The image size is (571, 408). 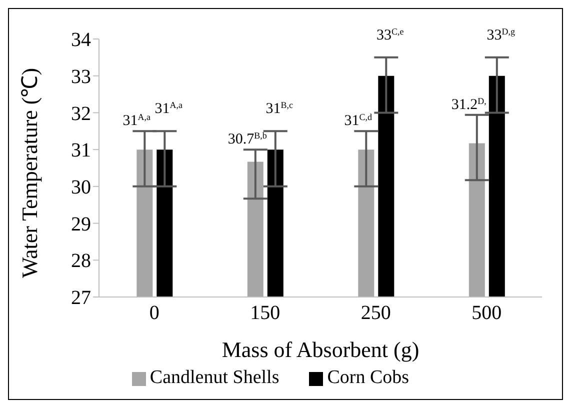 I want to click on data-label: 31.2$^{D,}$, so click(x=468, y=104).